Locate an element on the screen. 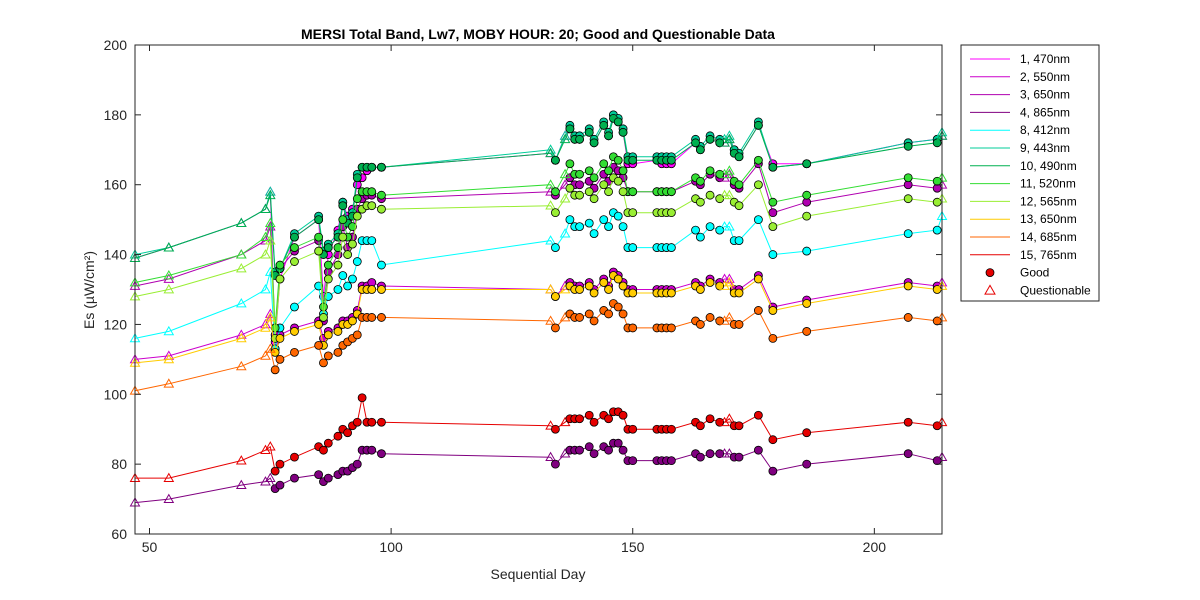  y-tick-label: 180 is located at coordinates (116, 115).